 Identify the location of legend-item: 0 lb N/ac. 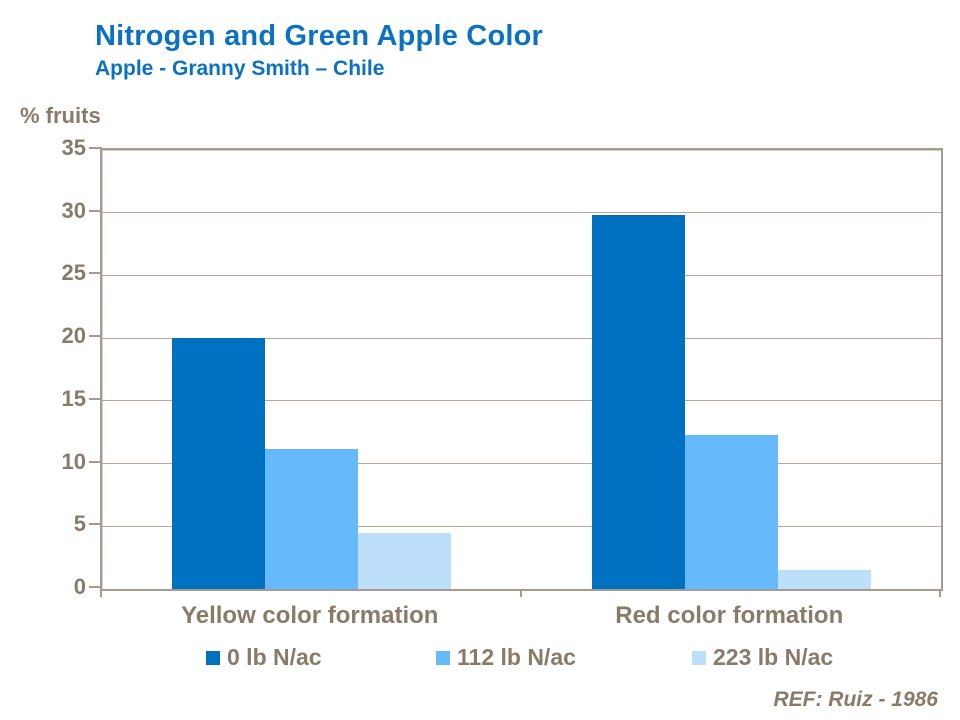
(264, 657).